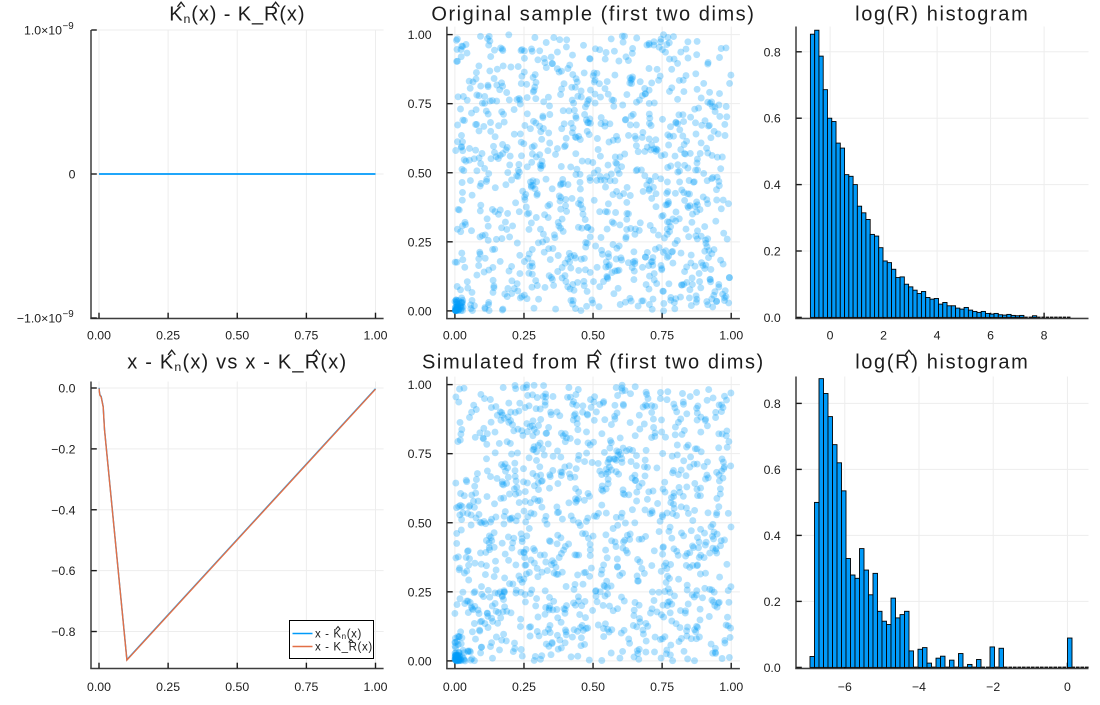  Describe the element at coordinates (43, 31) in the screenshot. I see `svg-text: 1.0×10` at that location.